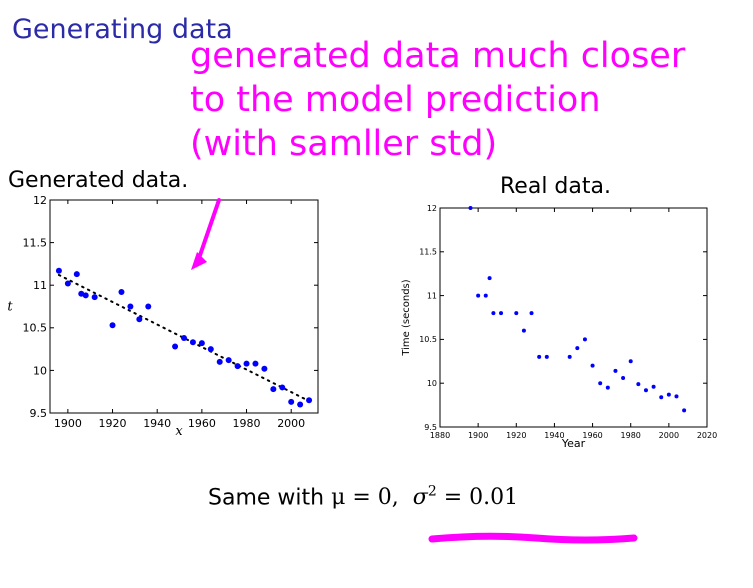 Image resolution: width=753 pixels, height=588 pixels. I want to click on model-prediction-line, so click(184, 338).